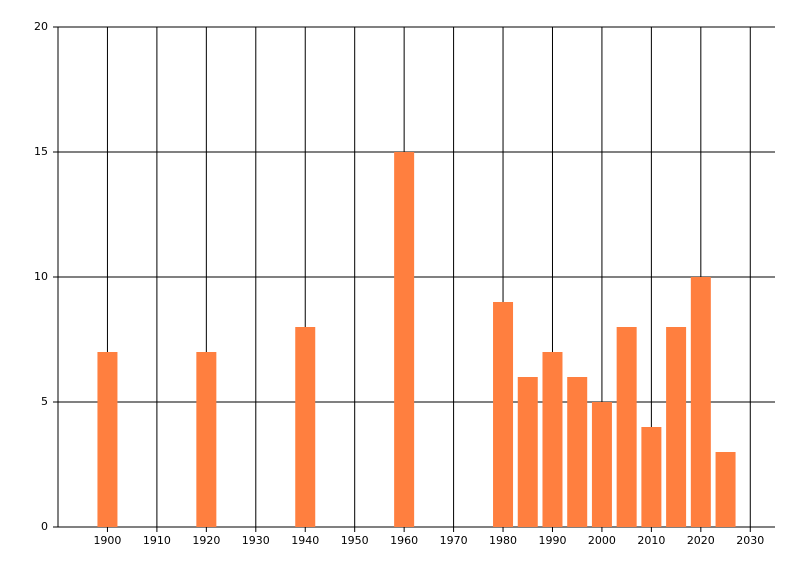  What do you see at coordinates (256, 540) in the screenshot?
I see `x-tick-label: 1930` at bounding box center [256, 540].